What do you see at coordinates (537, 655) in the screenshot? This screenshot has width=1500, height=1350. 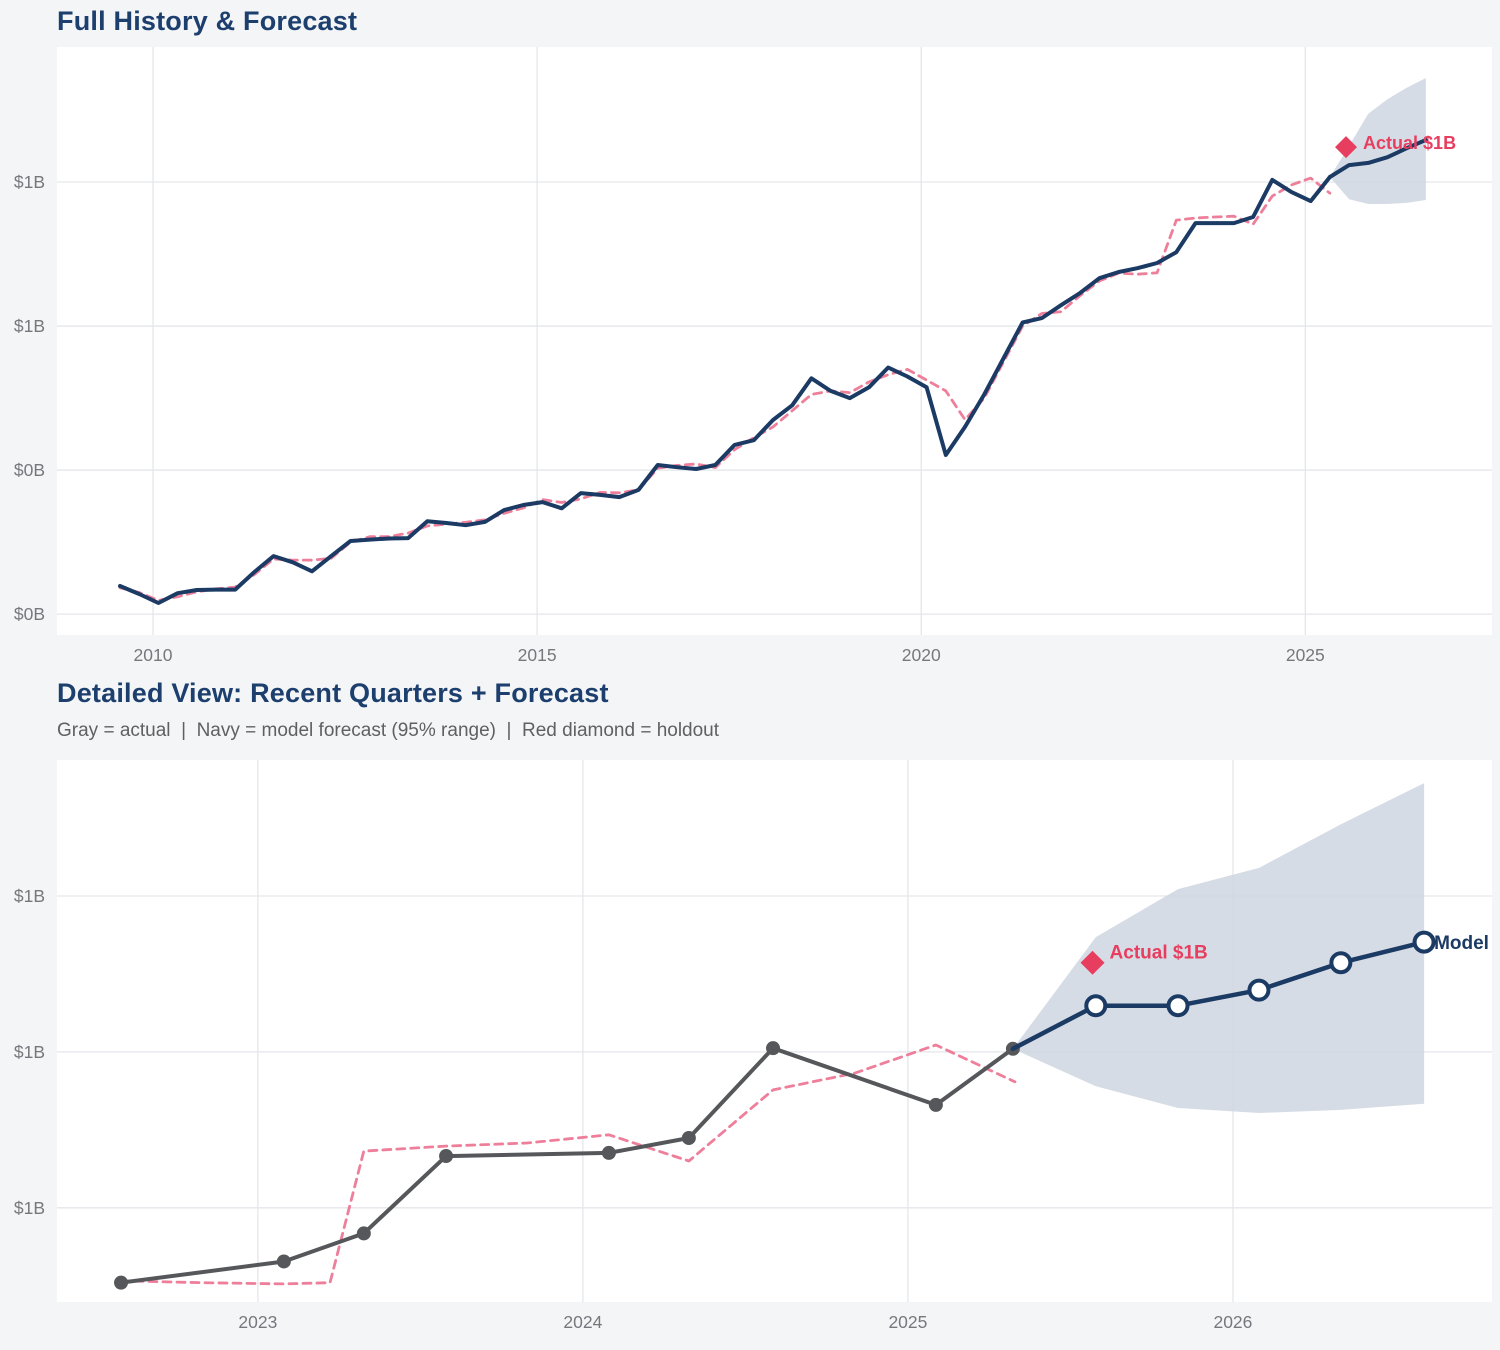 I see `x-tick-label: 2015` at bounding box center [537, 655].